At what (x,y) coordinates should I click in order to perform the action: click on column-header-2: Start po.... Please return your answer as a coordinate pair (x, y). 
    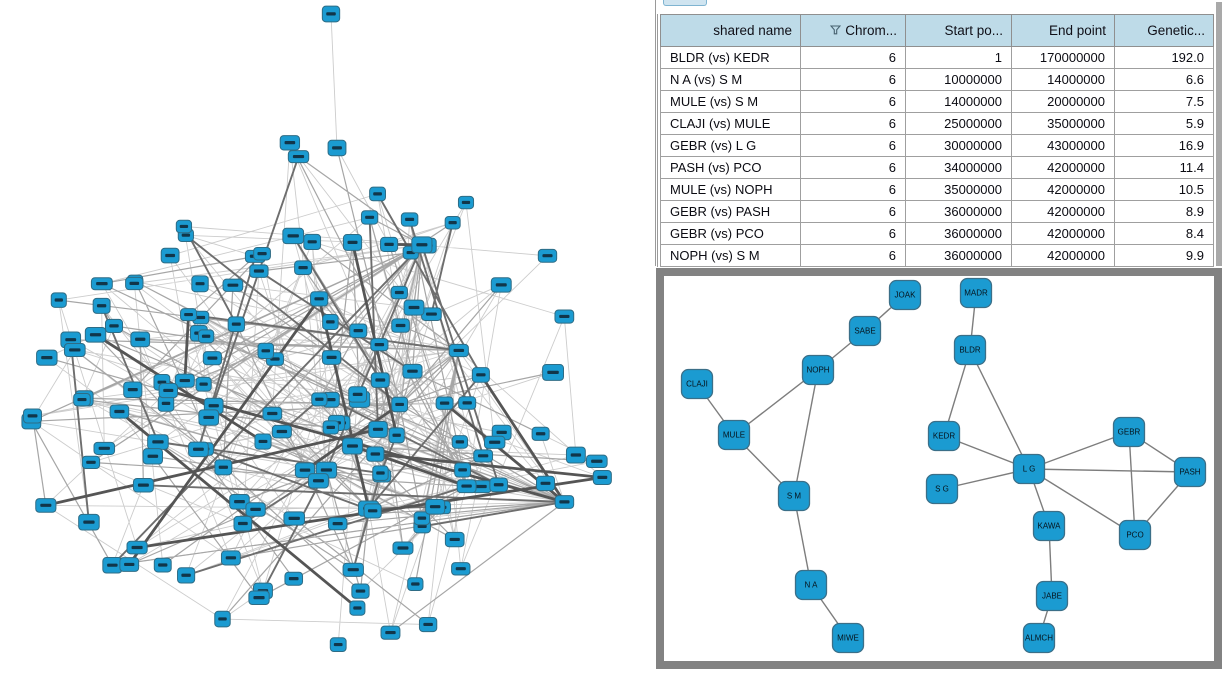
    Looking at the image, I should click on (958, 30).